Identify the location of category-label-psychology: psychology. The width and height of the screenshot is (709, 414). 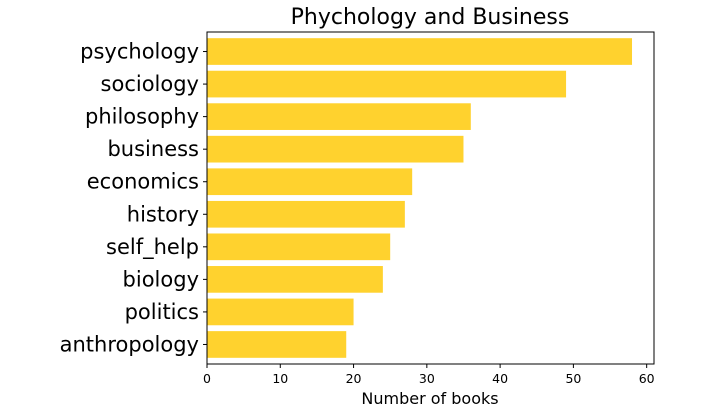
(139, 52).